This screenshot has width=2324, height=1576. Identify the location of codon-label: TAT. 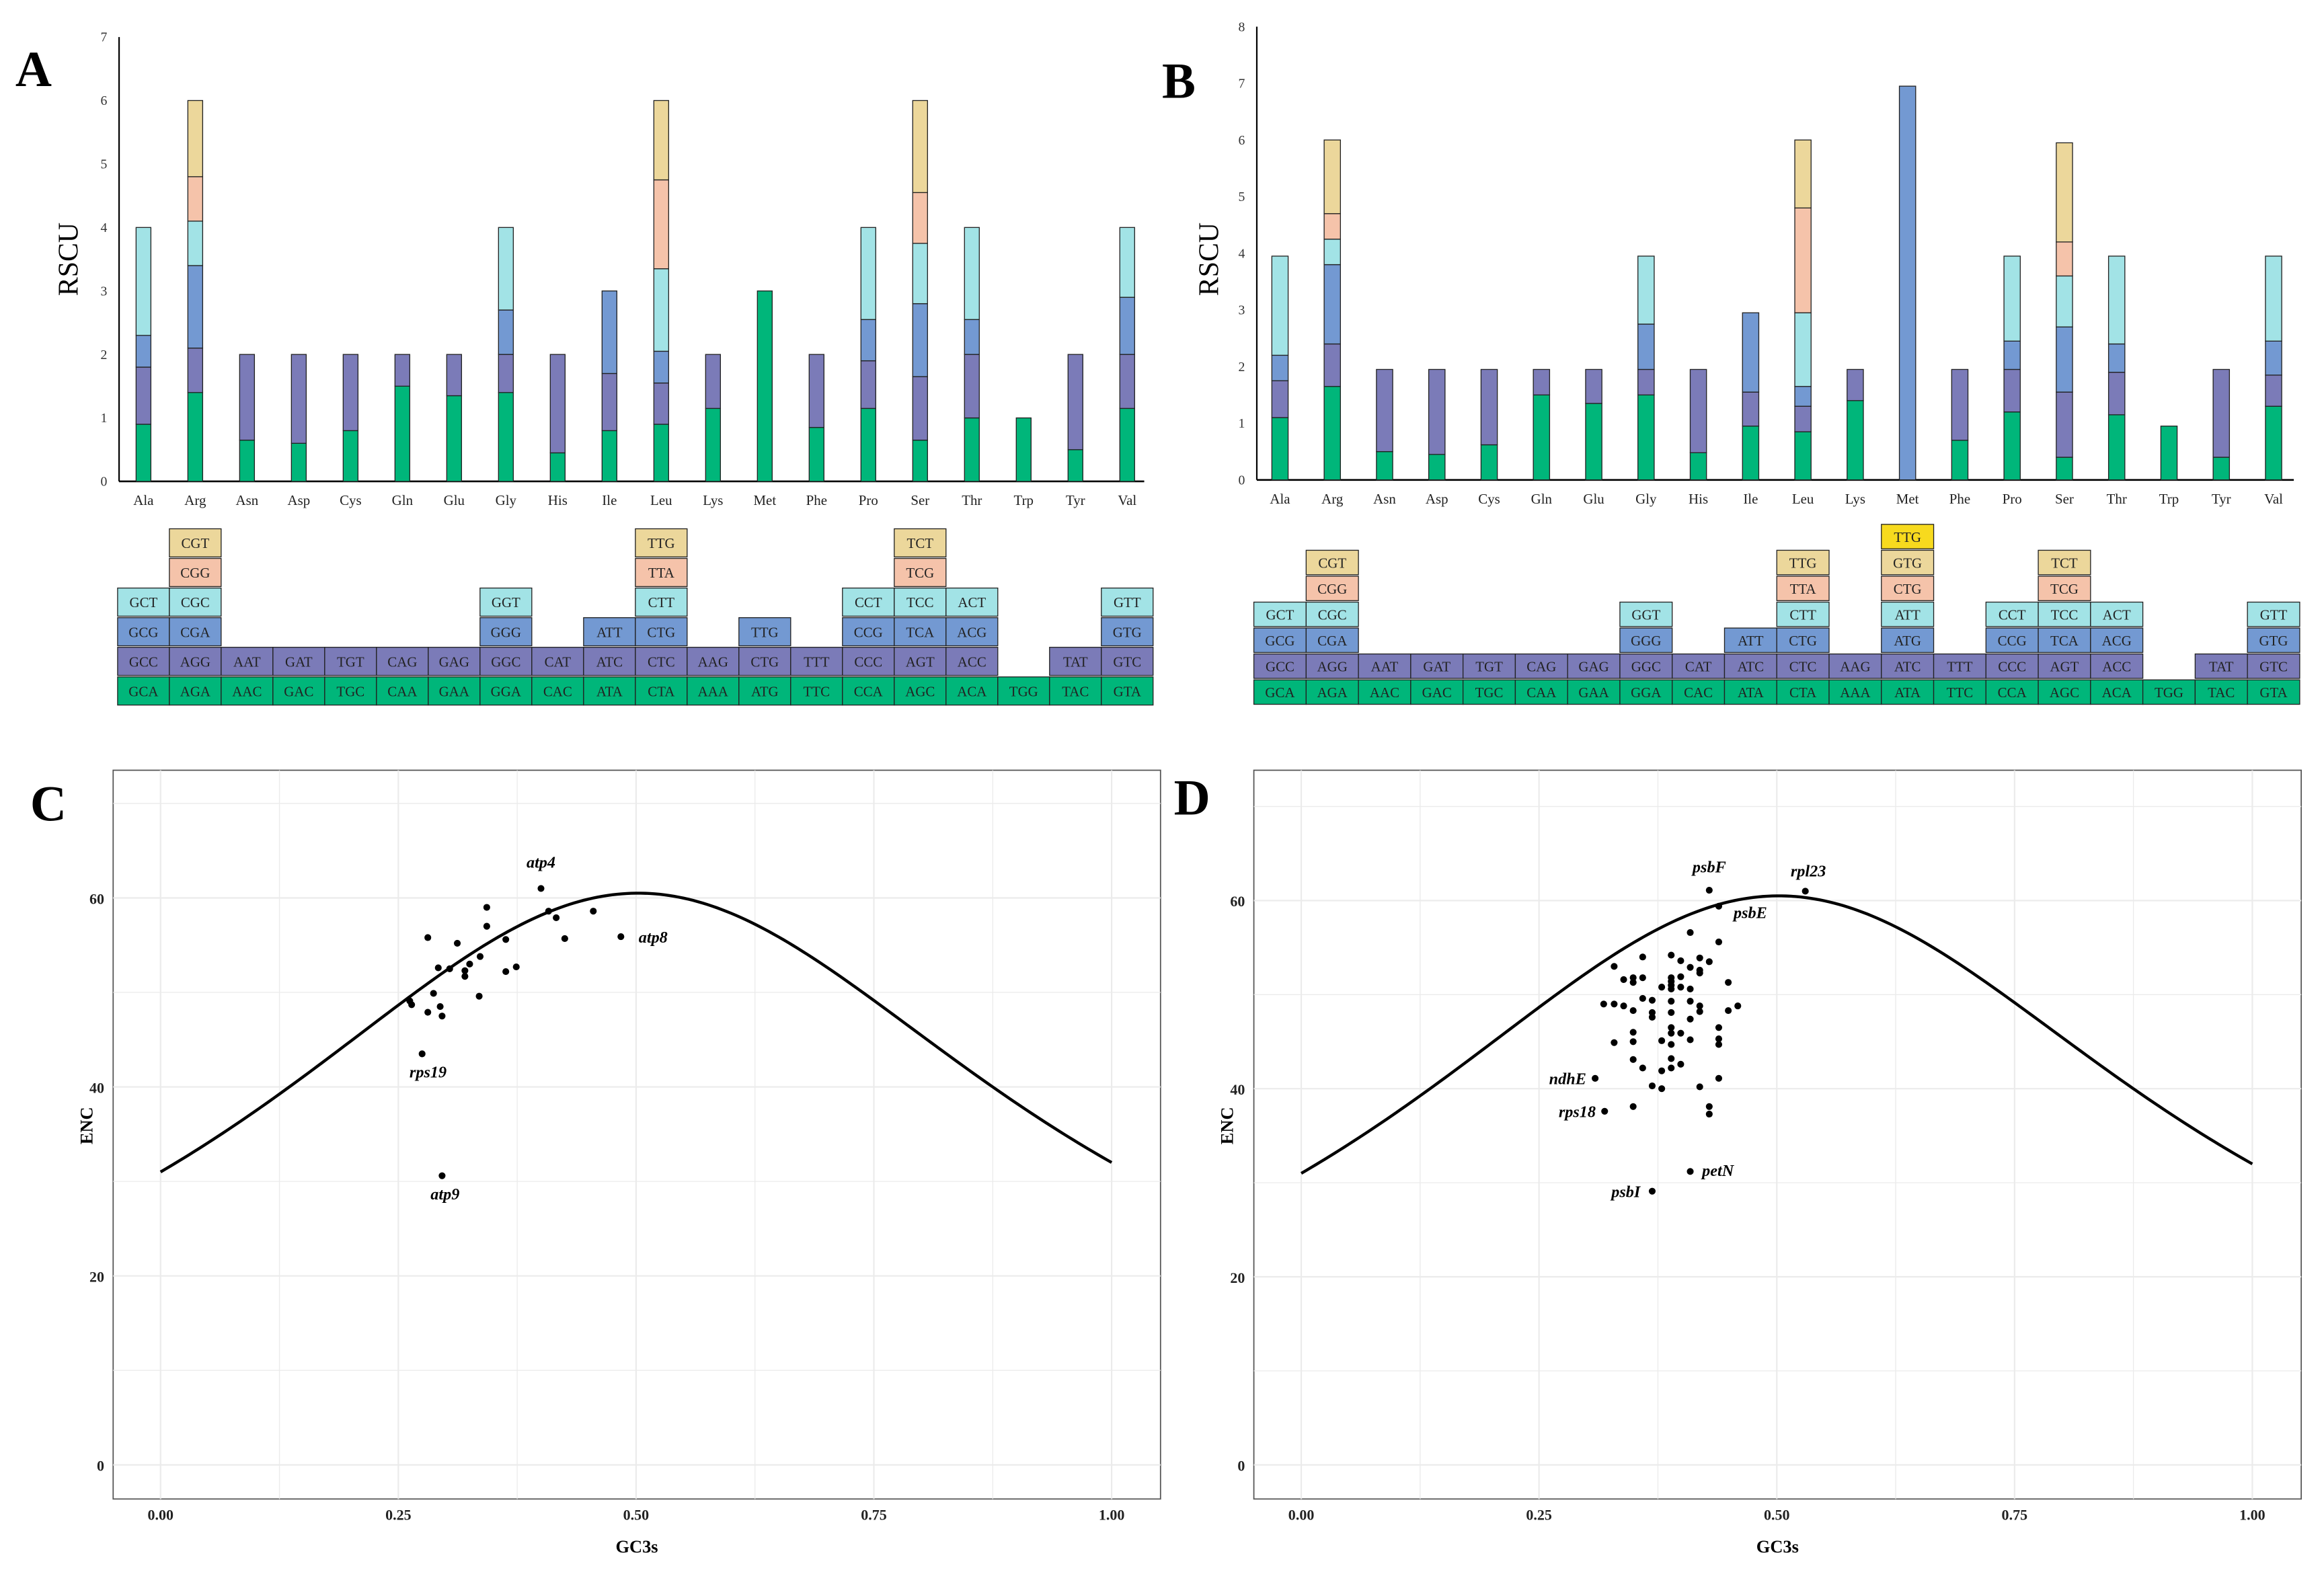
(1075, 662).